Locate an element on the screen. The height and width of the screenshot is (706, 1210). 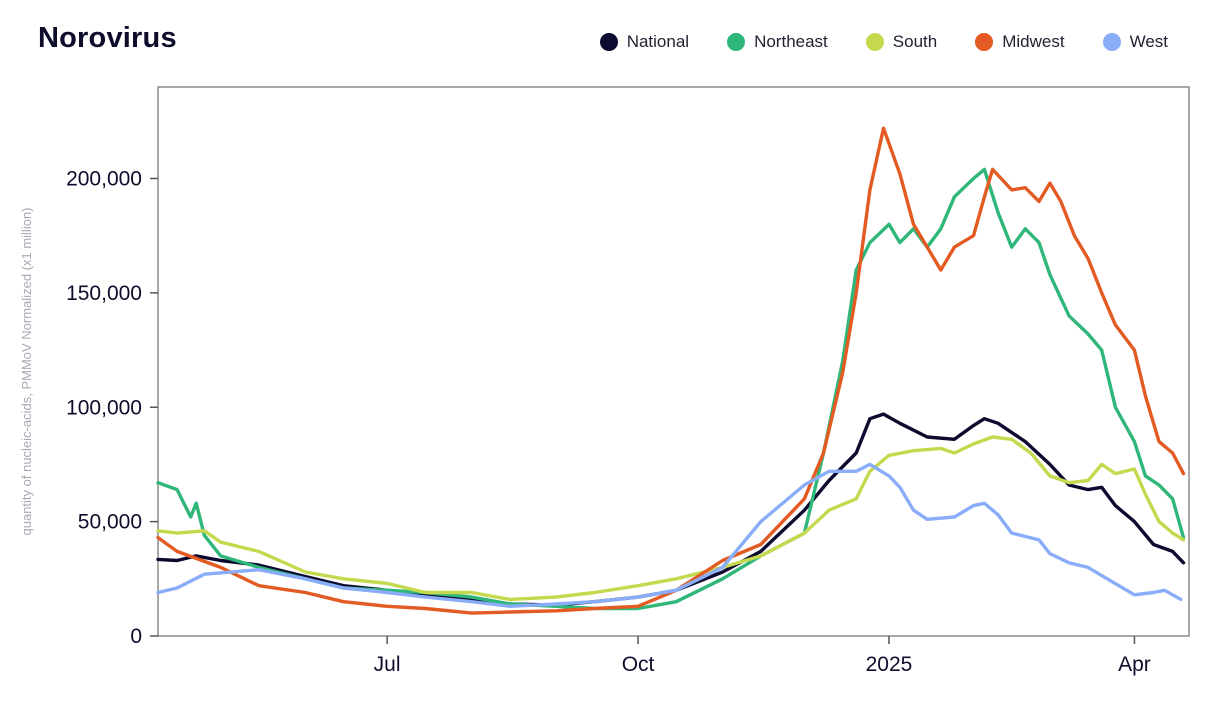
legend-label: Midwest is located at coordinates (1033, 41).